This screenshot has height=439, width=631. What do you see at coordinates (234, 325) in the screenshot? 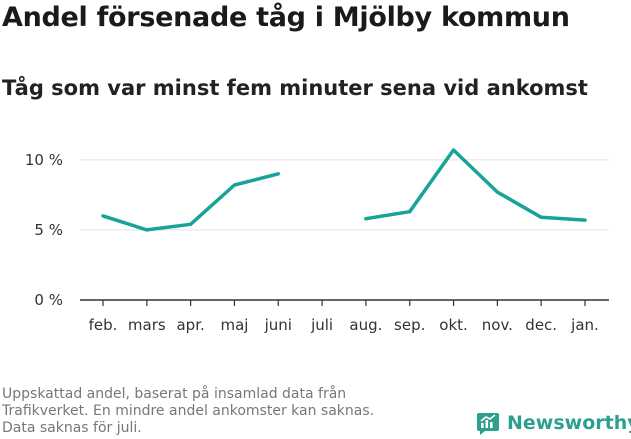
I see `x-tick-label: maj` at bounding box center [234, 325].